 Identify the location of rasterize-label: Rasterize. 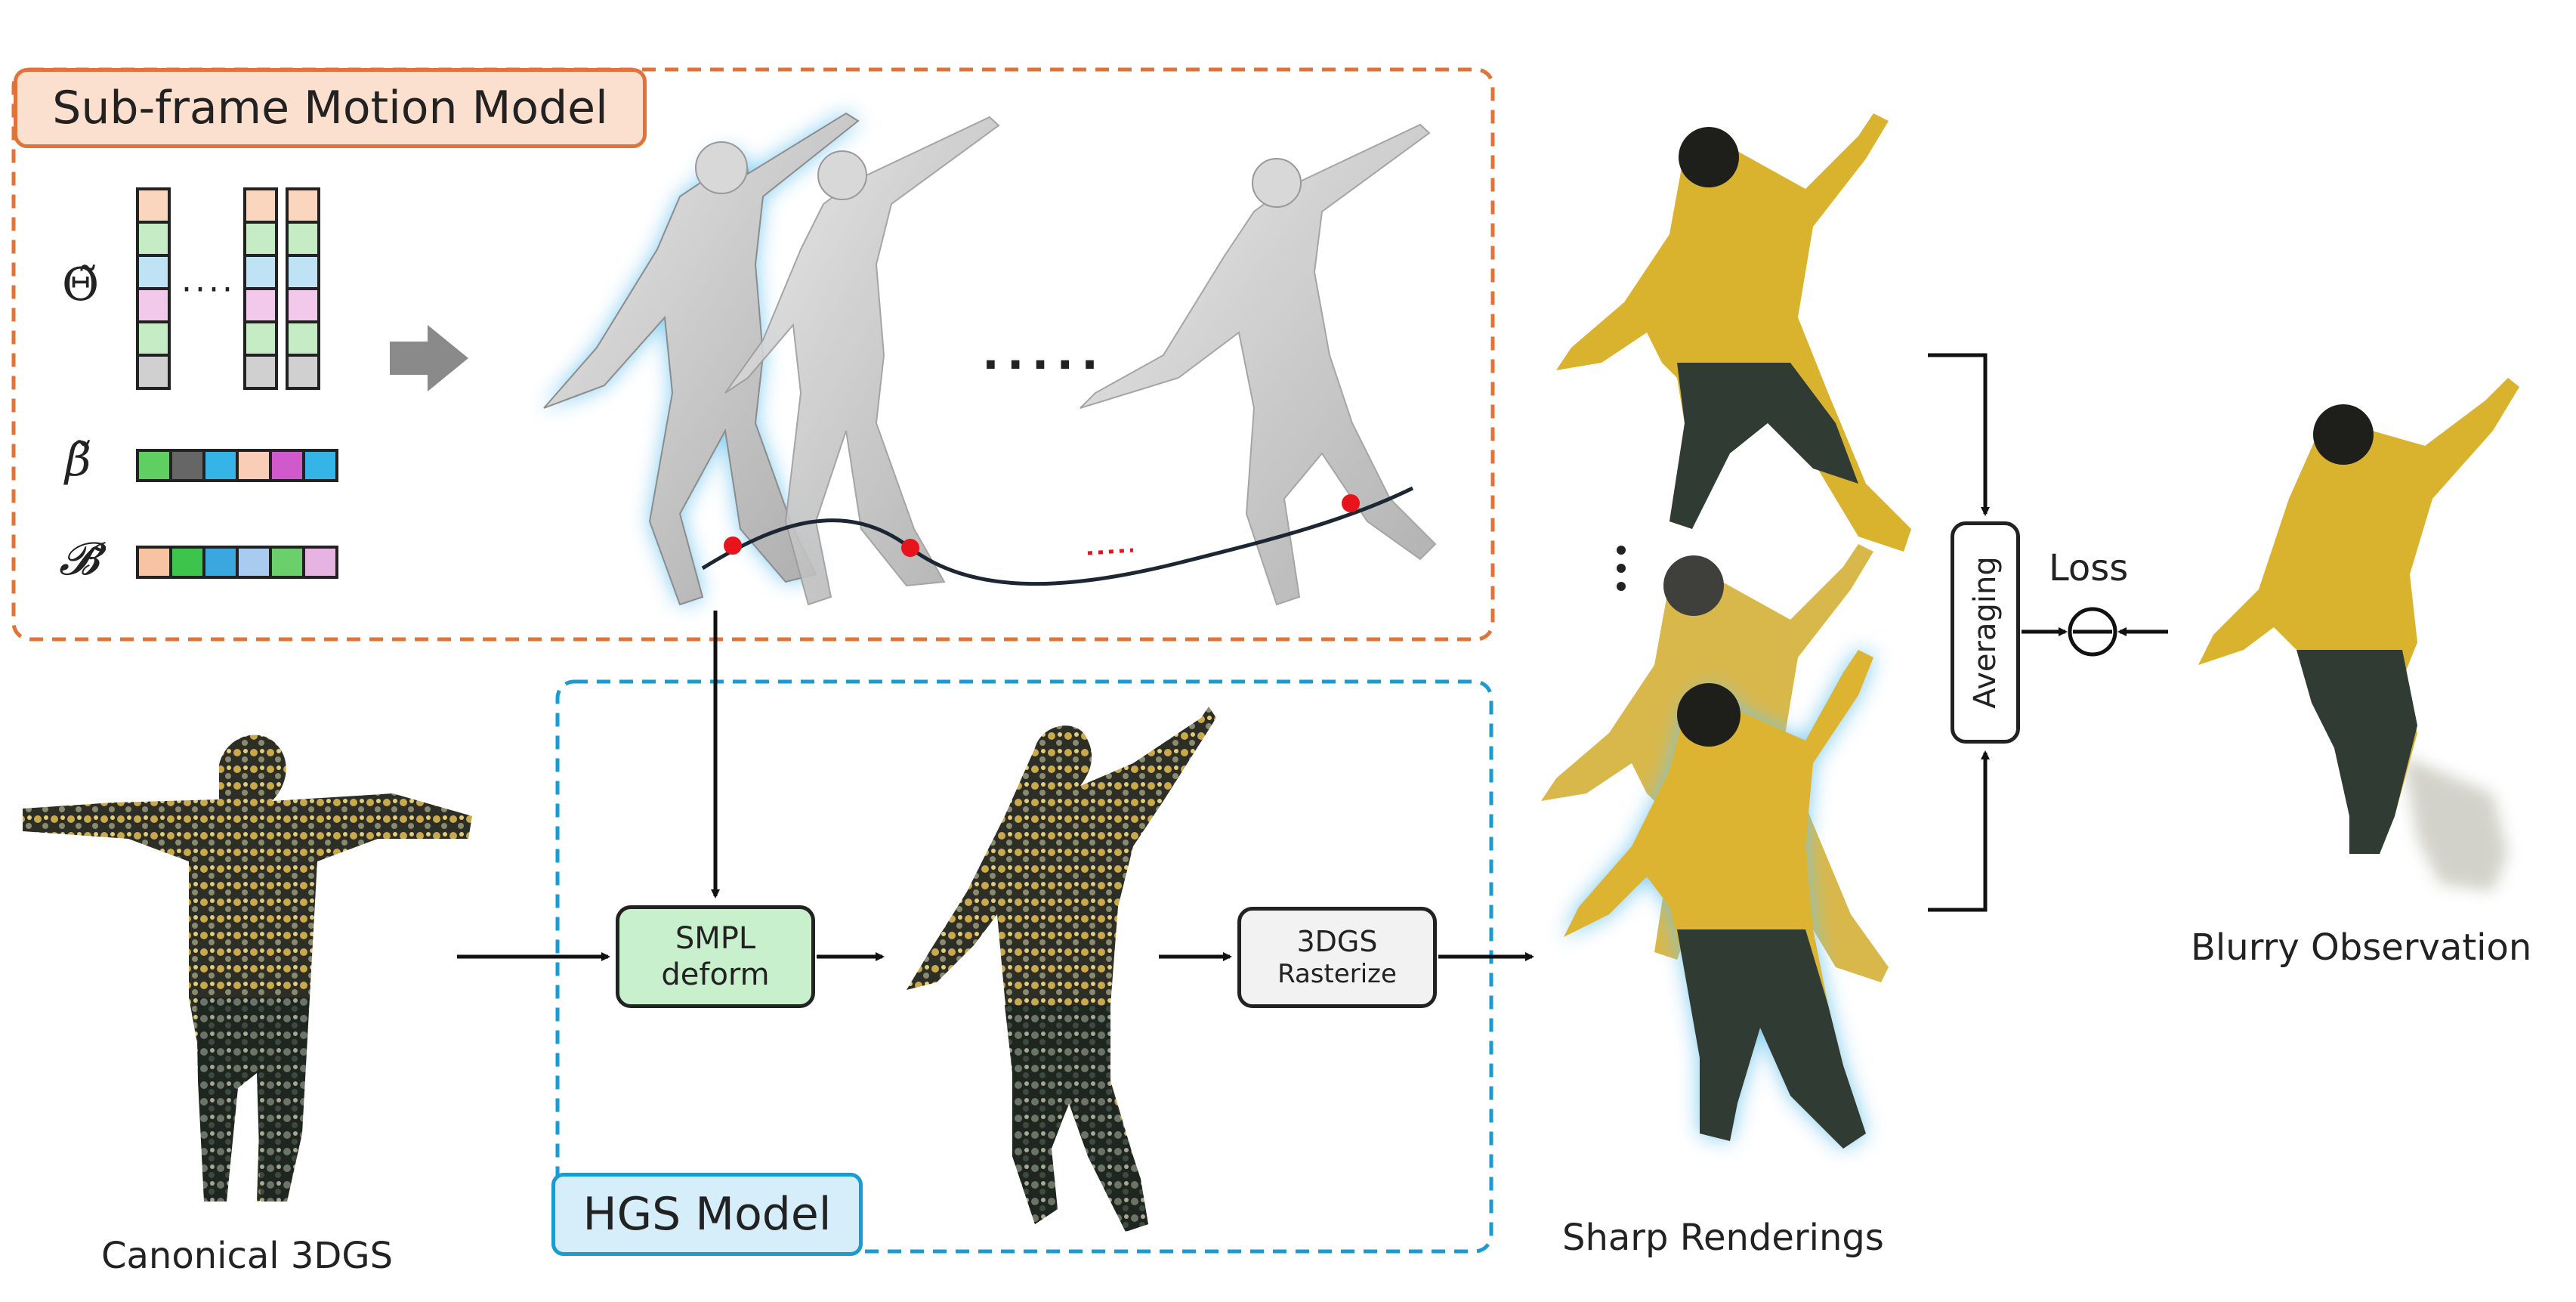
(1337, 974).